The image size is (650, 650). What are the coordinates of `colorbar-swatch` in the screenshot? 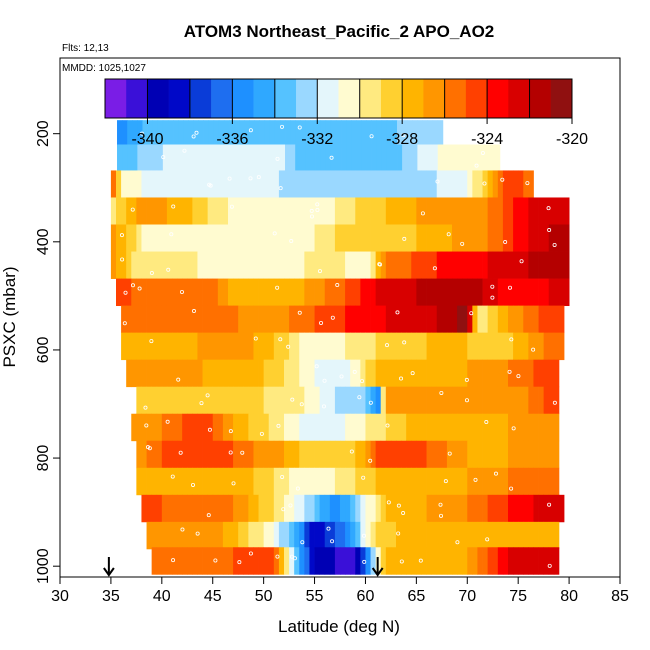 It's located at (498, 98).